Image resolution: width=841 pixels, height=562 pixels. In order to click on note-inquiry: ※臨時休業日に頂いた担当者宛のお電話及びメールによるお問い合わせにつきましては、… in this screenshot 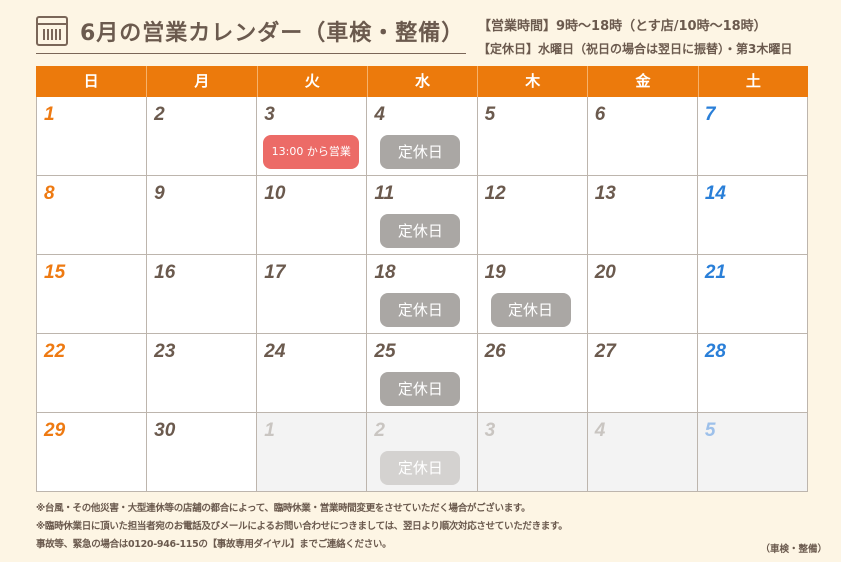, I will do `click(302, 526)`.